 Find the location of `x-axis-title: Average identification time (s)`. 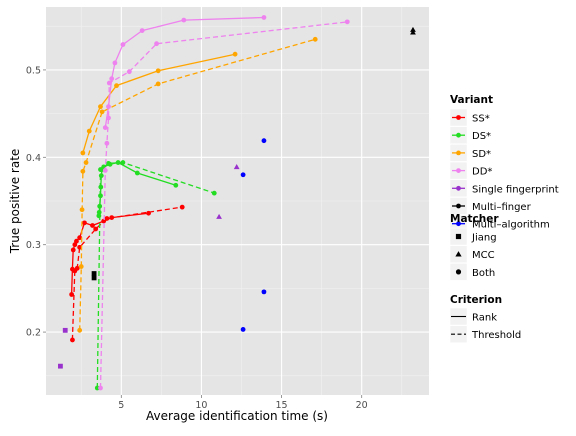

x-axis-title: Average identification time (s) is located at coordinates (237, 416).